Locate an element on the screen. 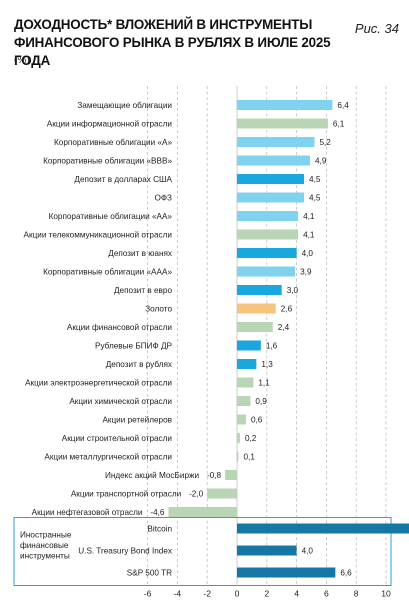 This screenshot has height=601, width=409. figure-label: Рис. 34 is located at coordinates (376, 28).